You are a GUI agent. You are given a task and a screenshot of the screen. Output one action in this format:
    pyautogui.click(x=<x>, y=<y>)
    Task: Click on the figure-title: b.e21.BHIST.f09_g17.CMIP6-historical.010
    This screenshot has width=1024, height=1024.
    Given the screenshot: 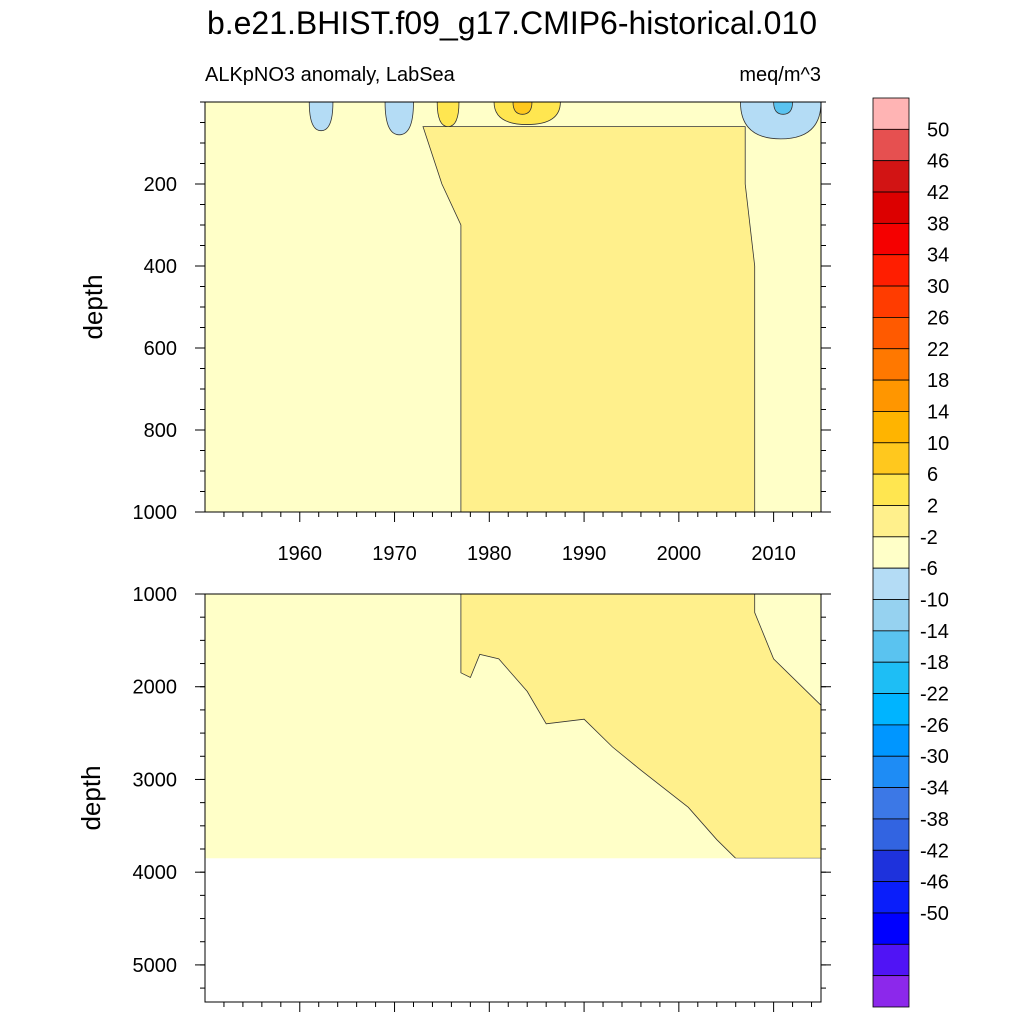 What is the action you would take?
    pyautogui.click(x=512, y=23)
    